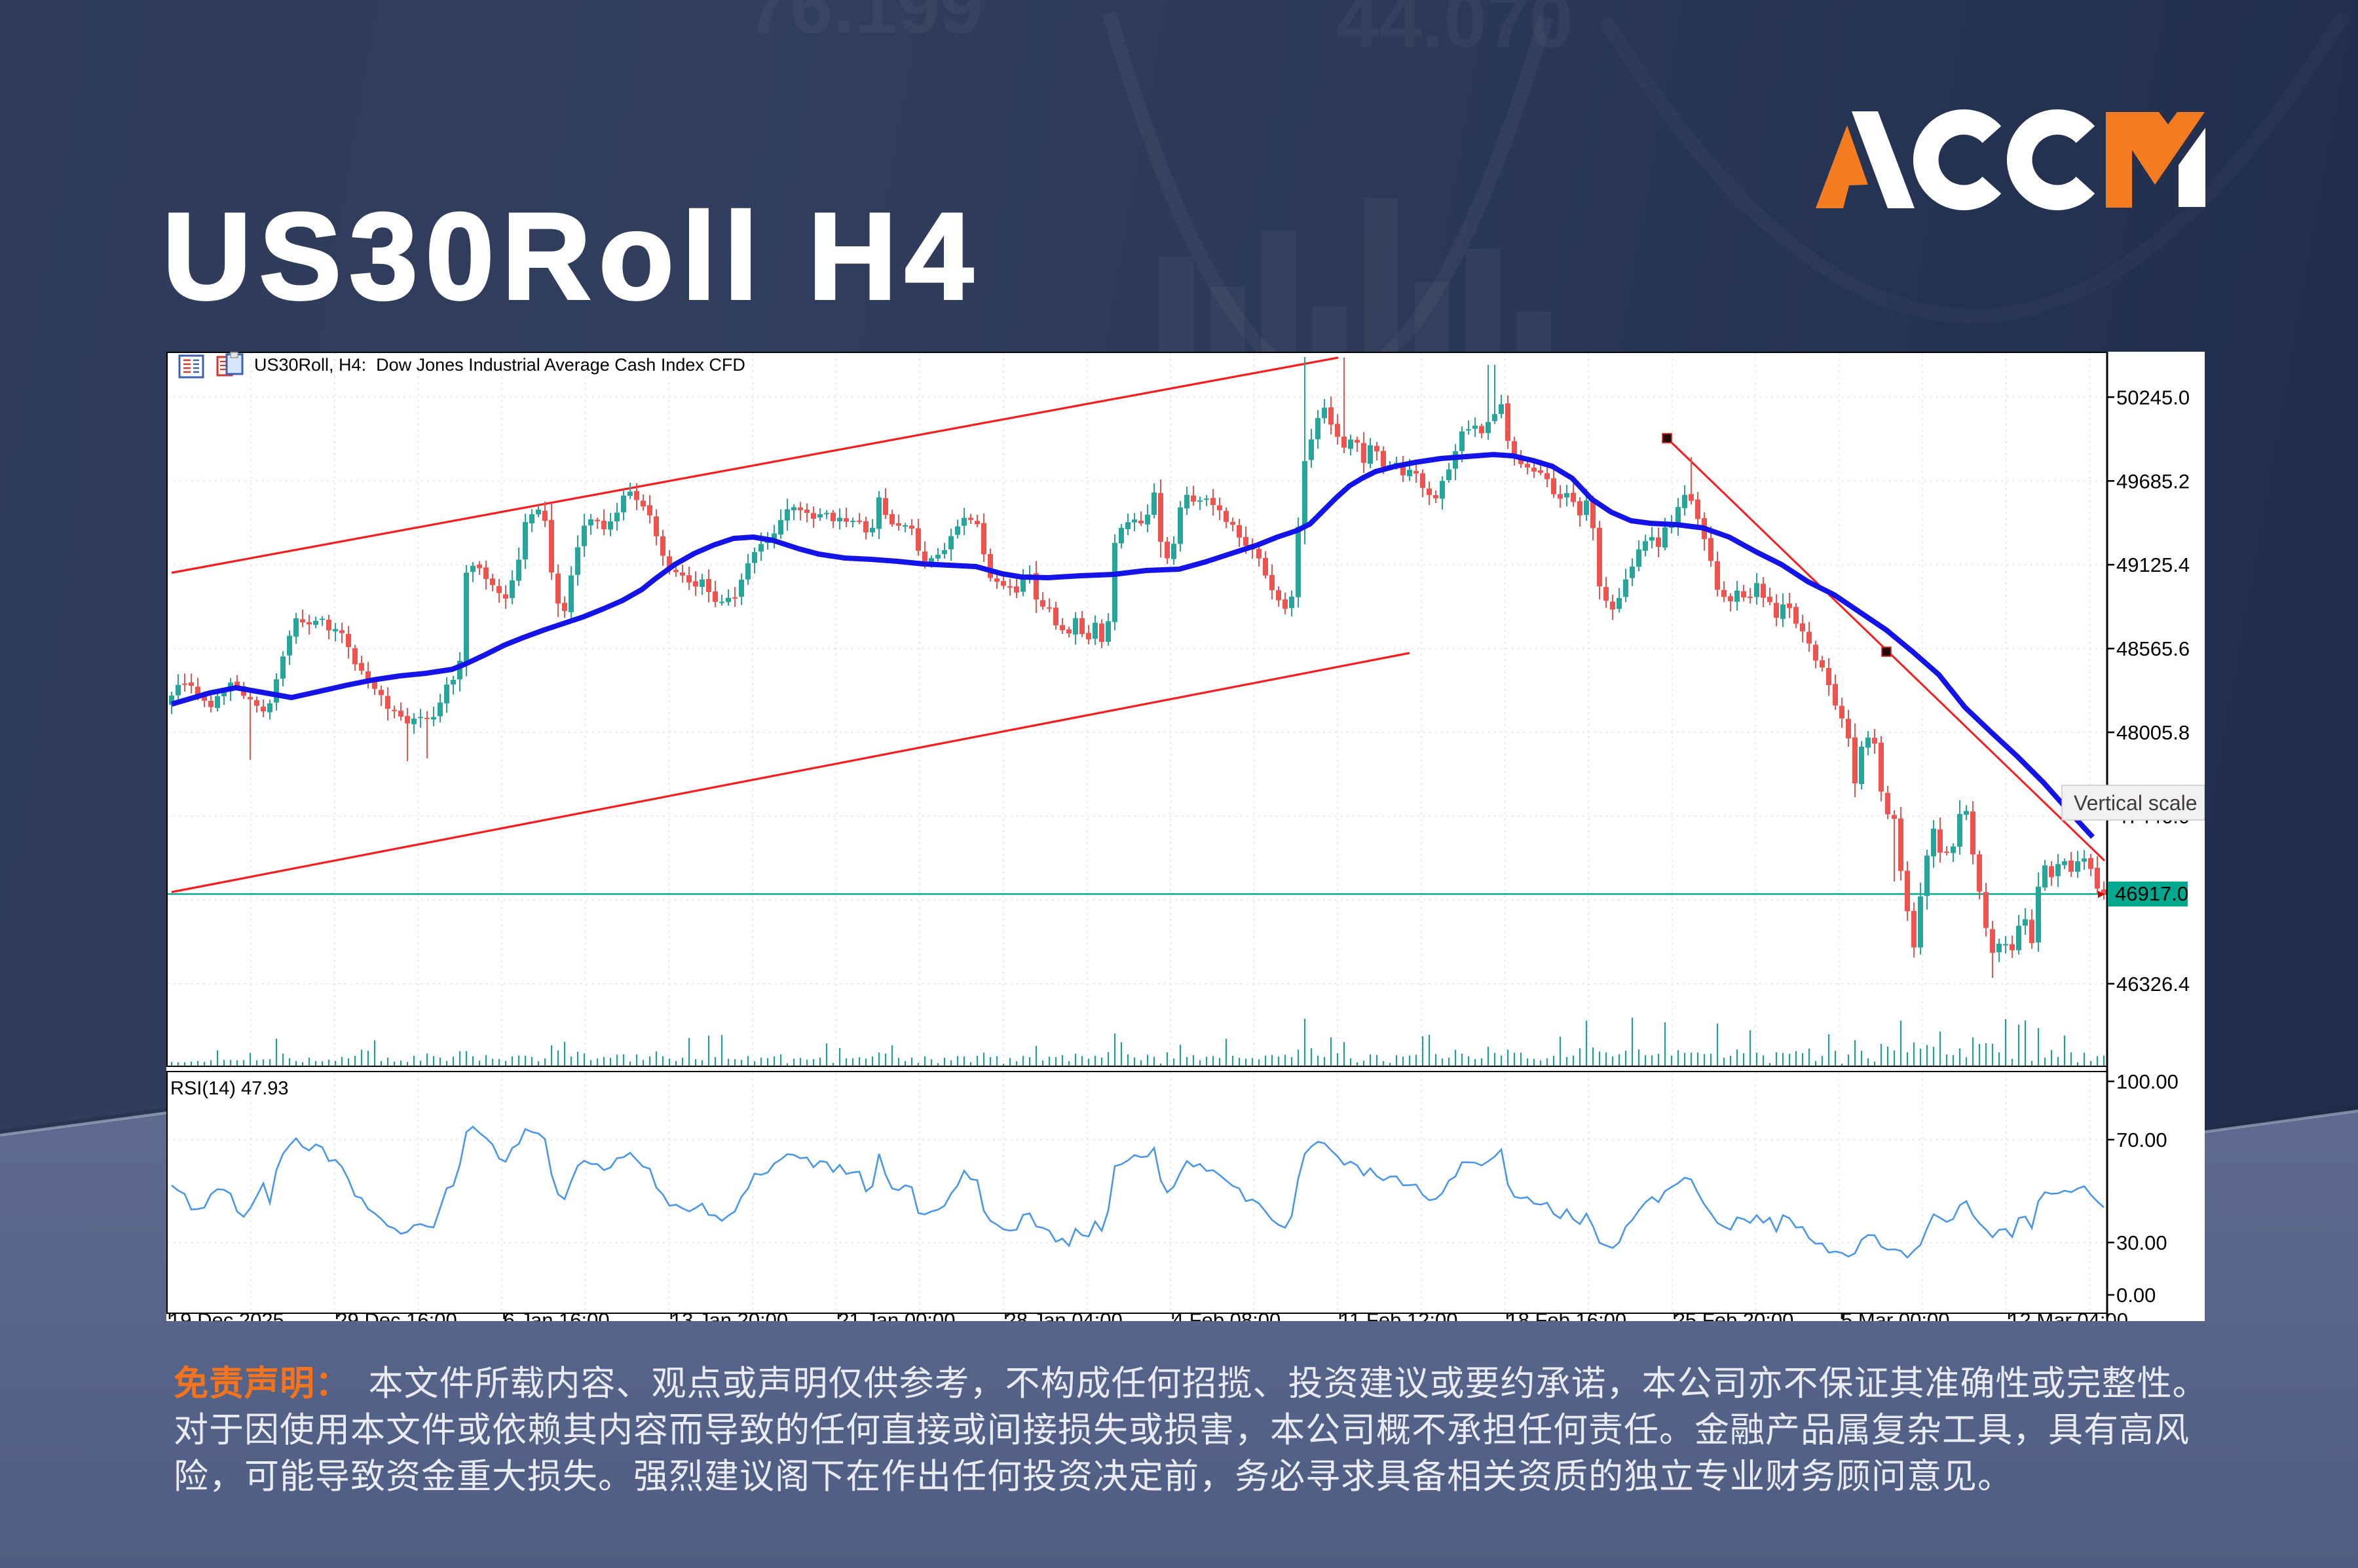 Image resolution: width=2358 pixels, height=1568 pixels. What do you see at coordinates (1398, 1315) in the screenshot?
I see `svg-text: 11 Feb 12:00` at bounding box center [1398, 1315].